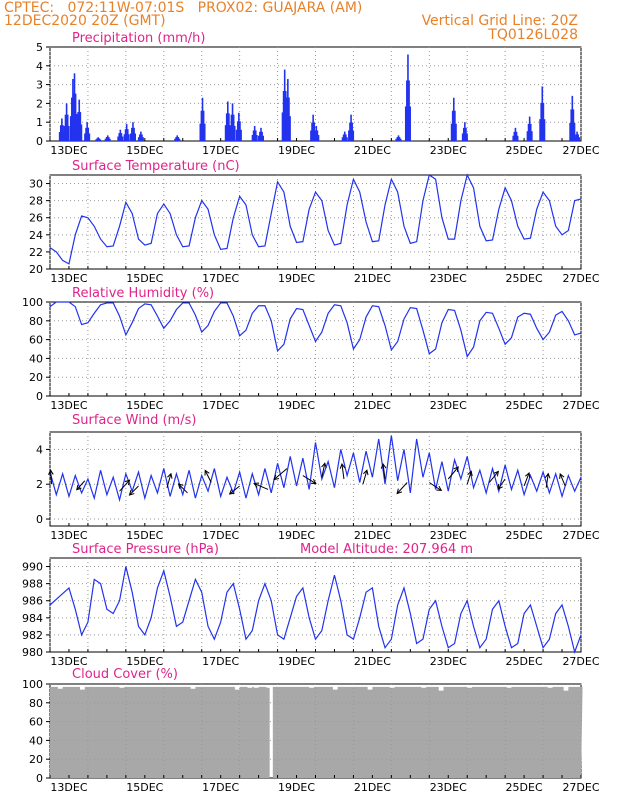  I want to click on y-tick-label: 22, so click(36, 252).